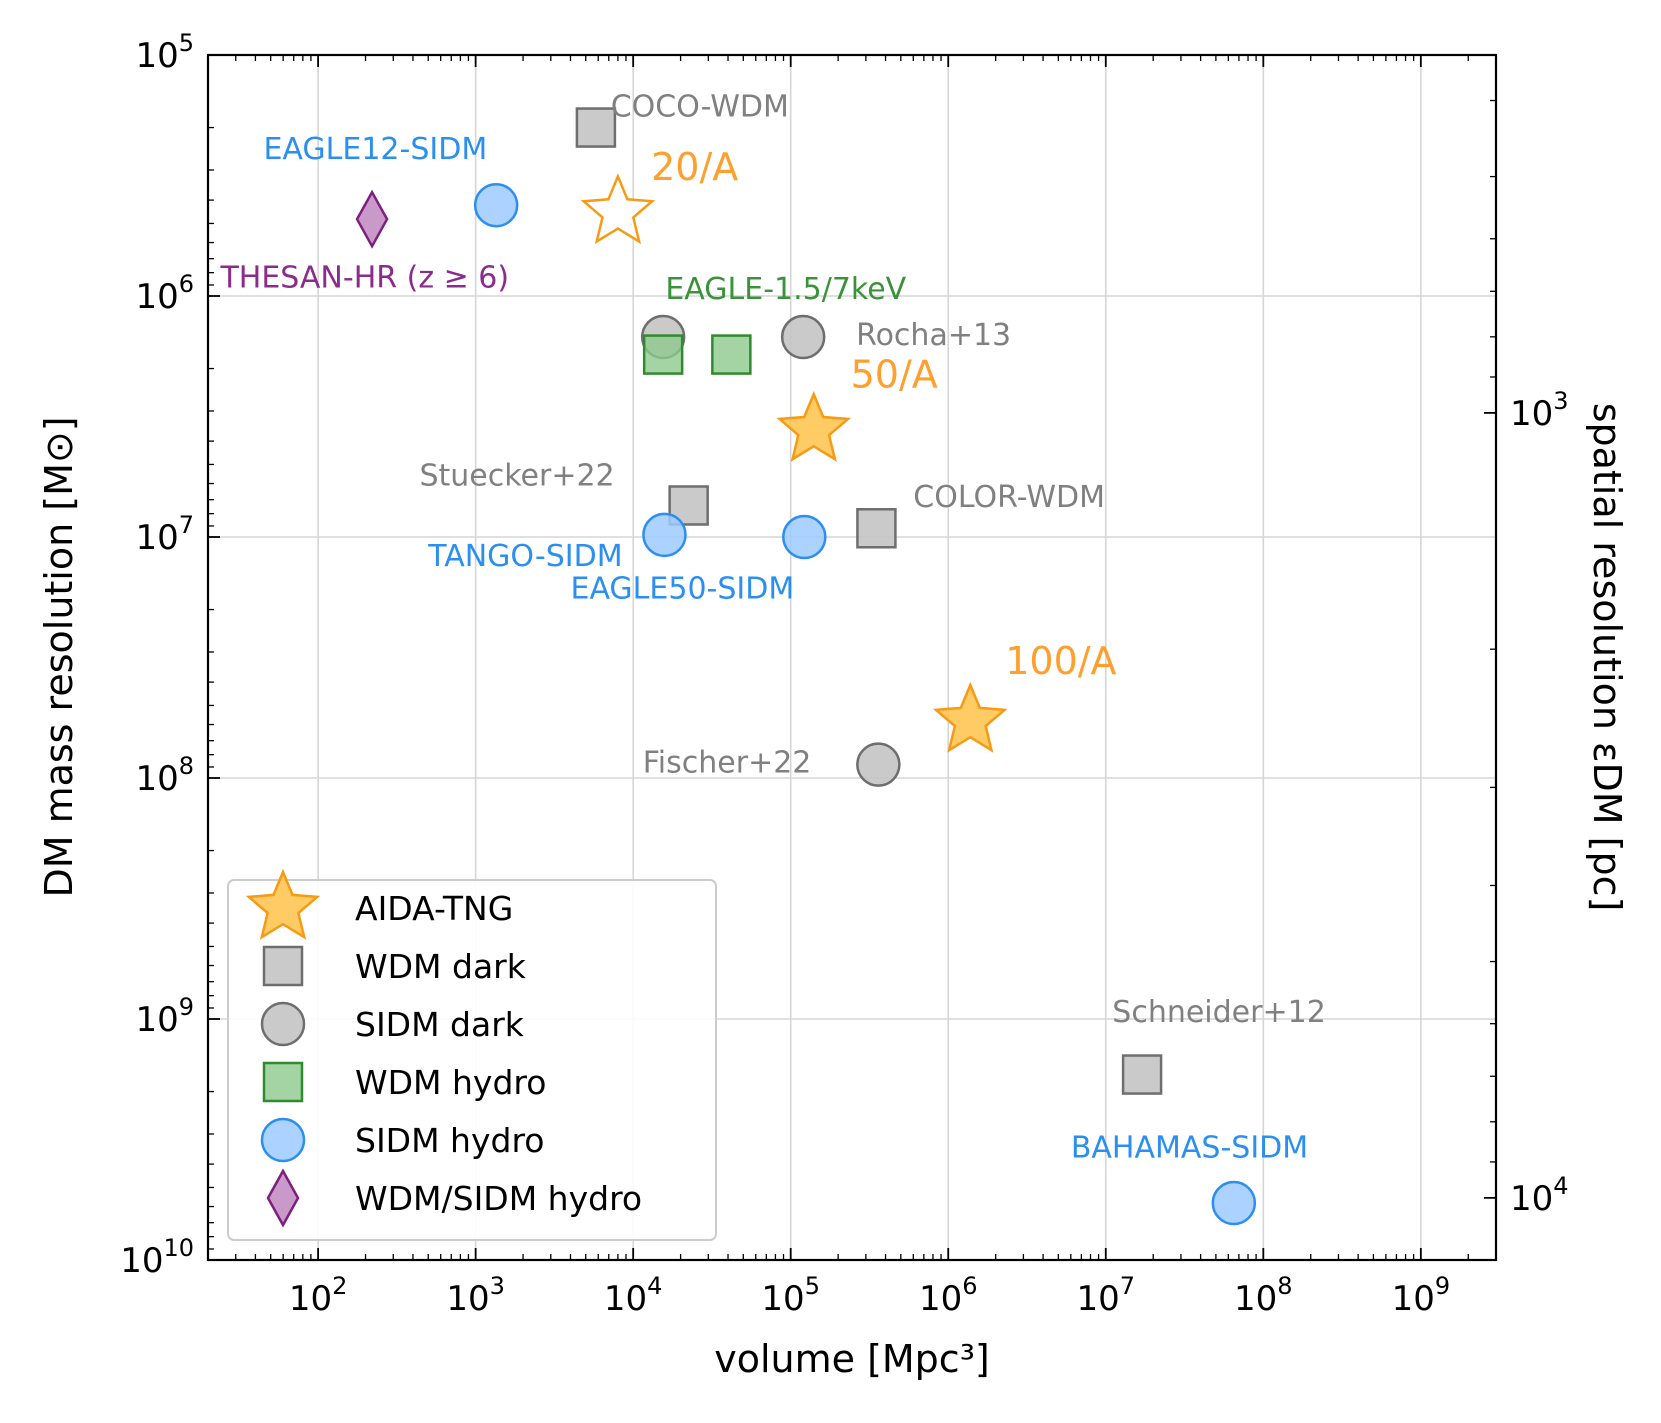 The height and width of the screenshot is (1423, 1661). What do you see at coordinates (516, 475) in the screenshot?
I see `point-label: Stuecker+22` at bounding box center [516, 475].